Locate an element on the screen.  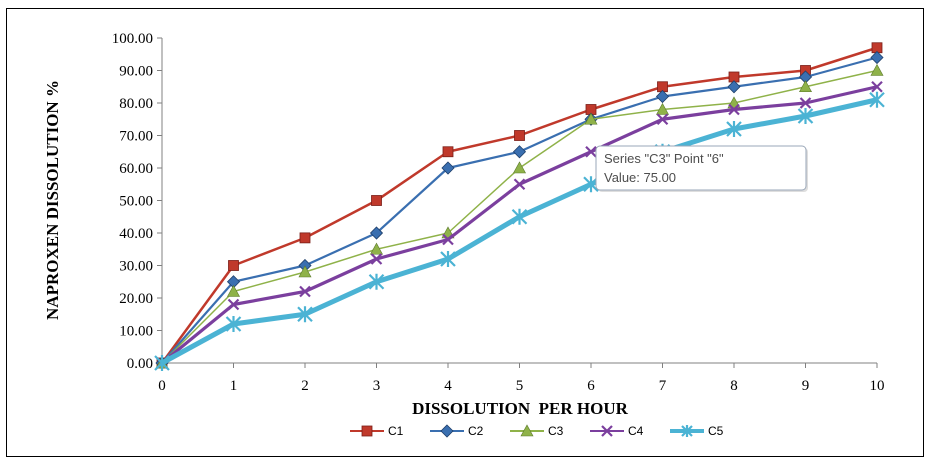
x-tick-label: 7 is located at coordinates (663, 386).